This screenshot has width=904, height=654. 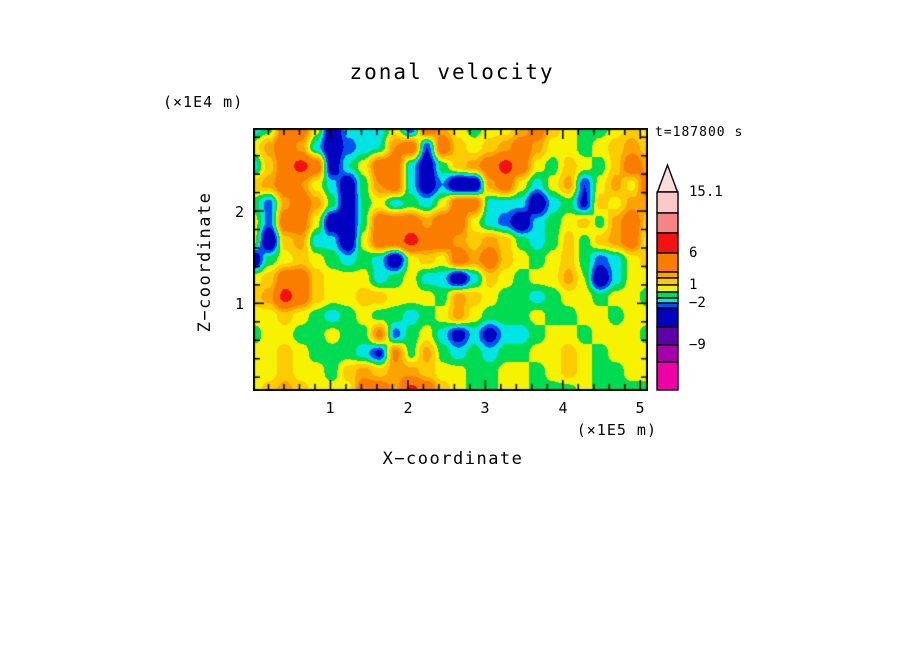 I want to click on colorbar-label-1: 6, so click(x=693, y=253).